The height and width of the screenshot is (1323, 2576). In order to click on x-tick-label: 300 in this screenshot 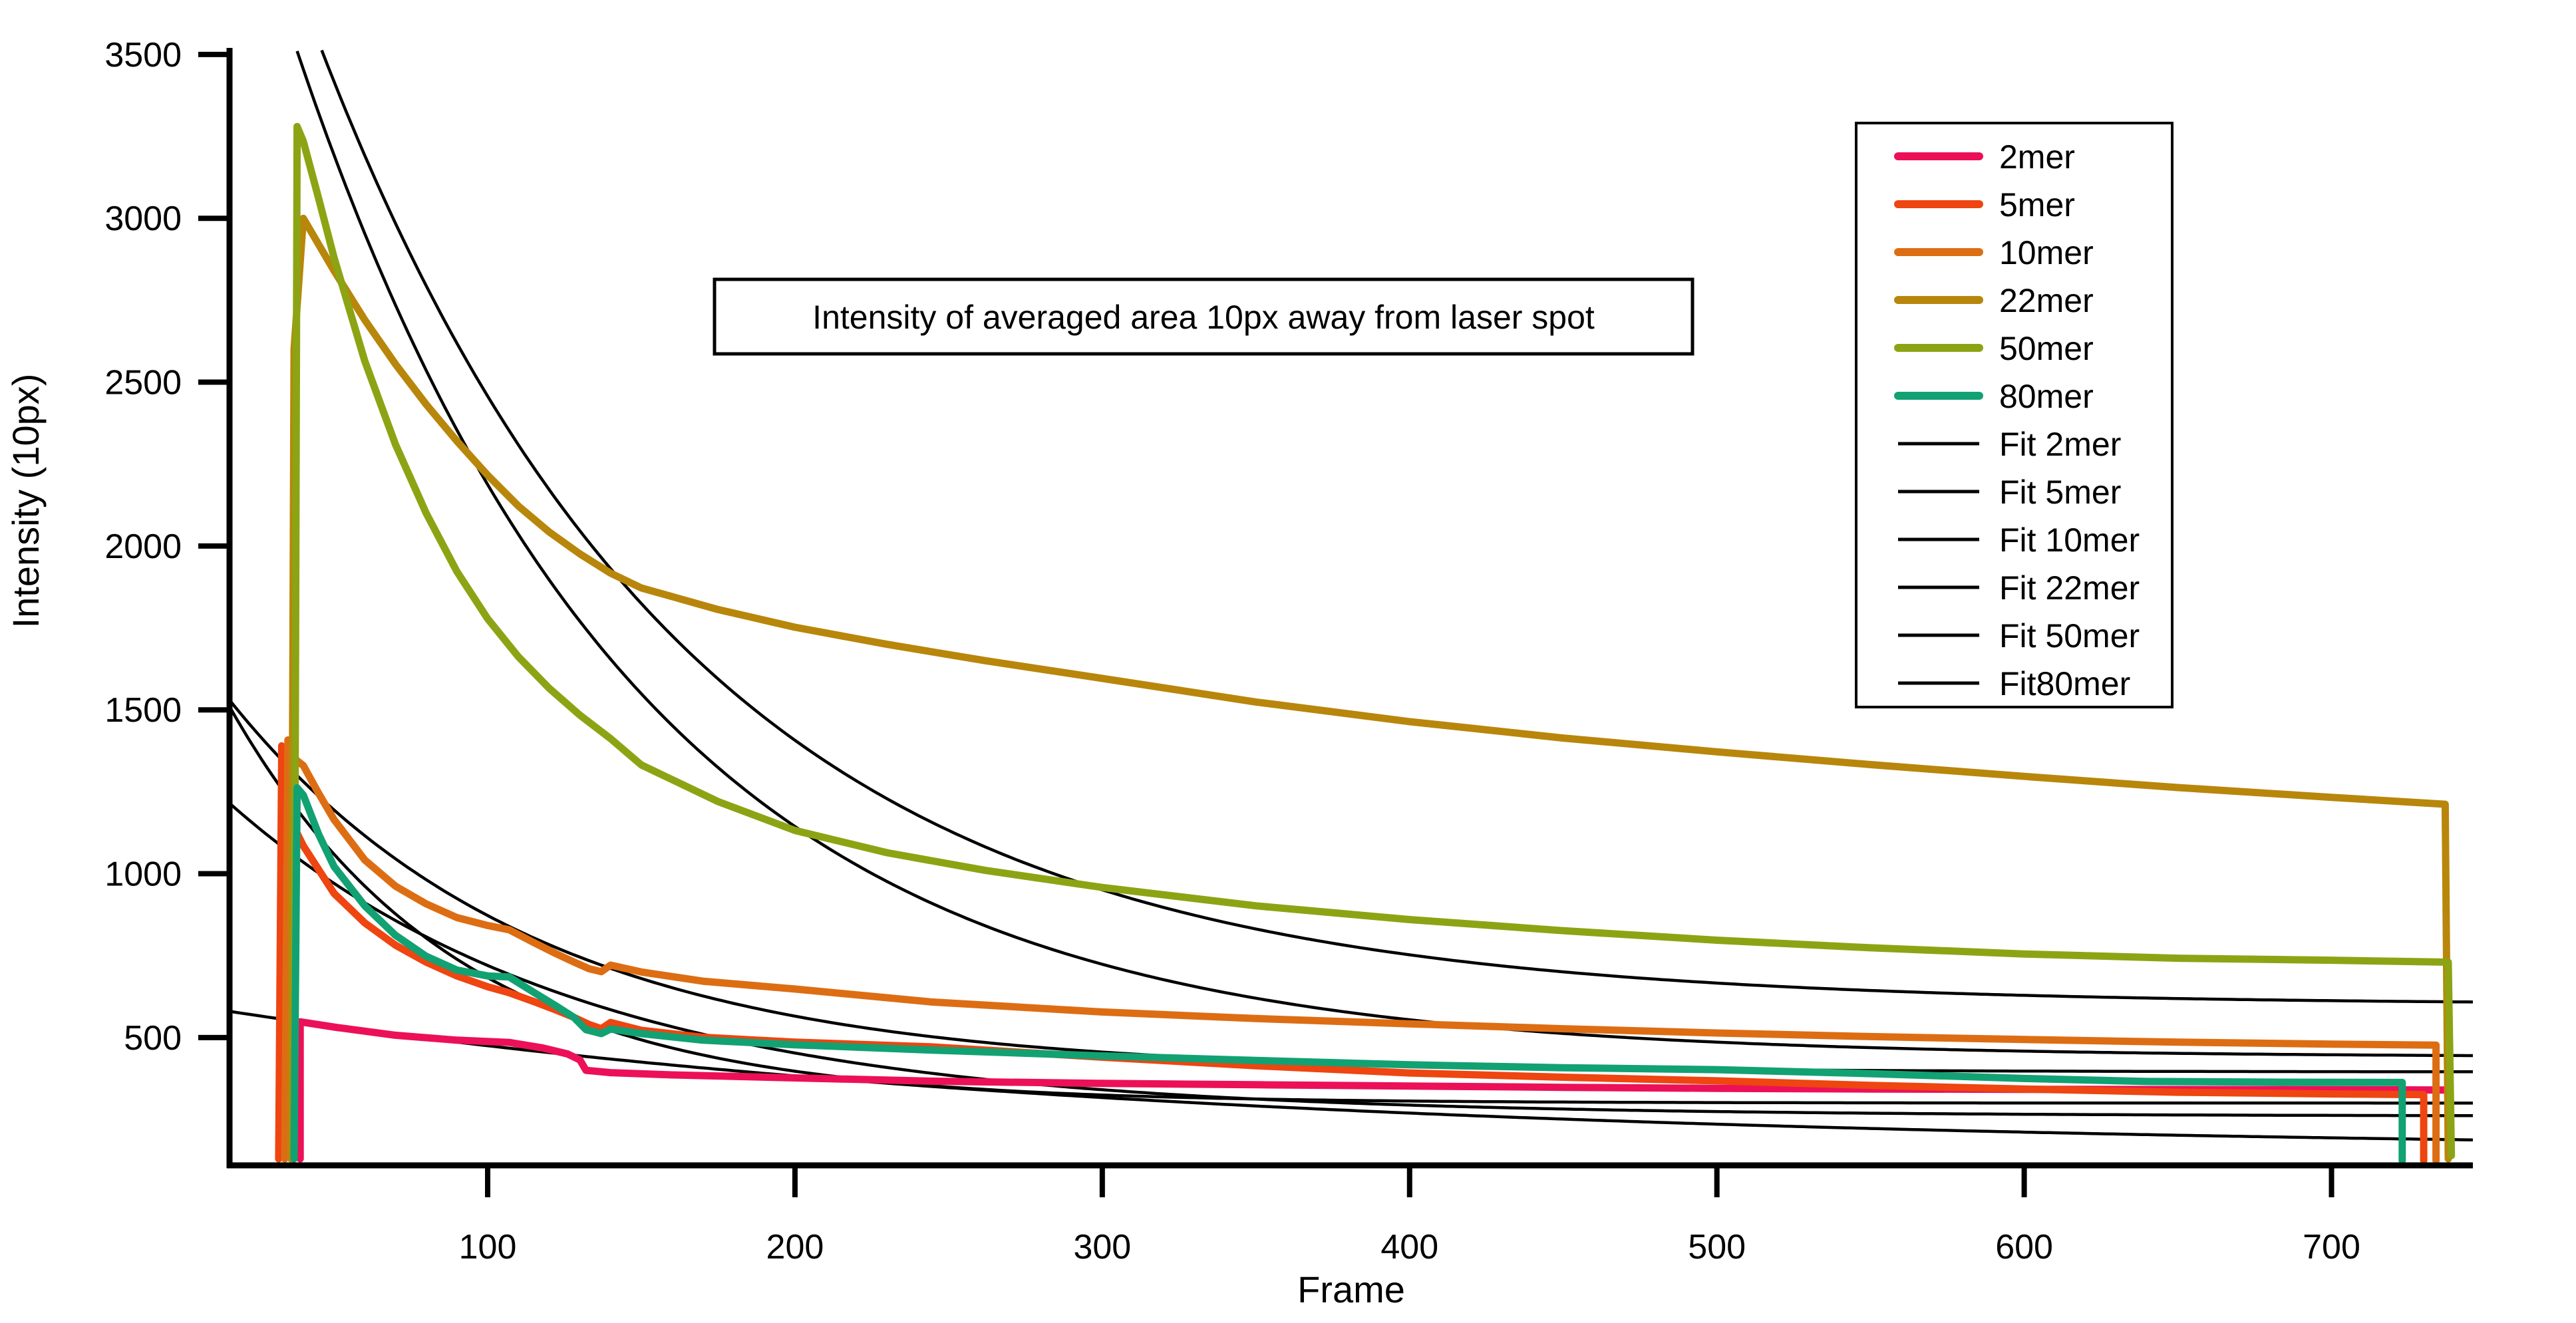, I will do `click(1102, 1247)`.